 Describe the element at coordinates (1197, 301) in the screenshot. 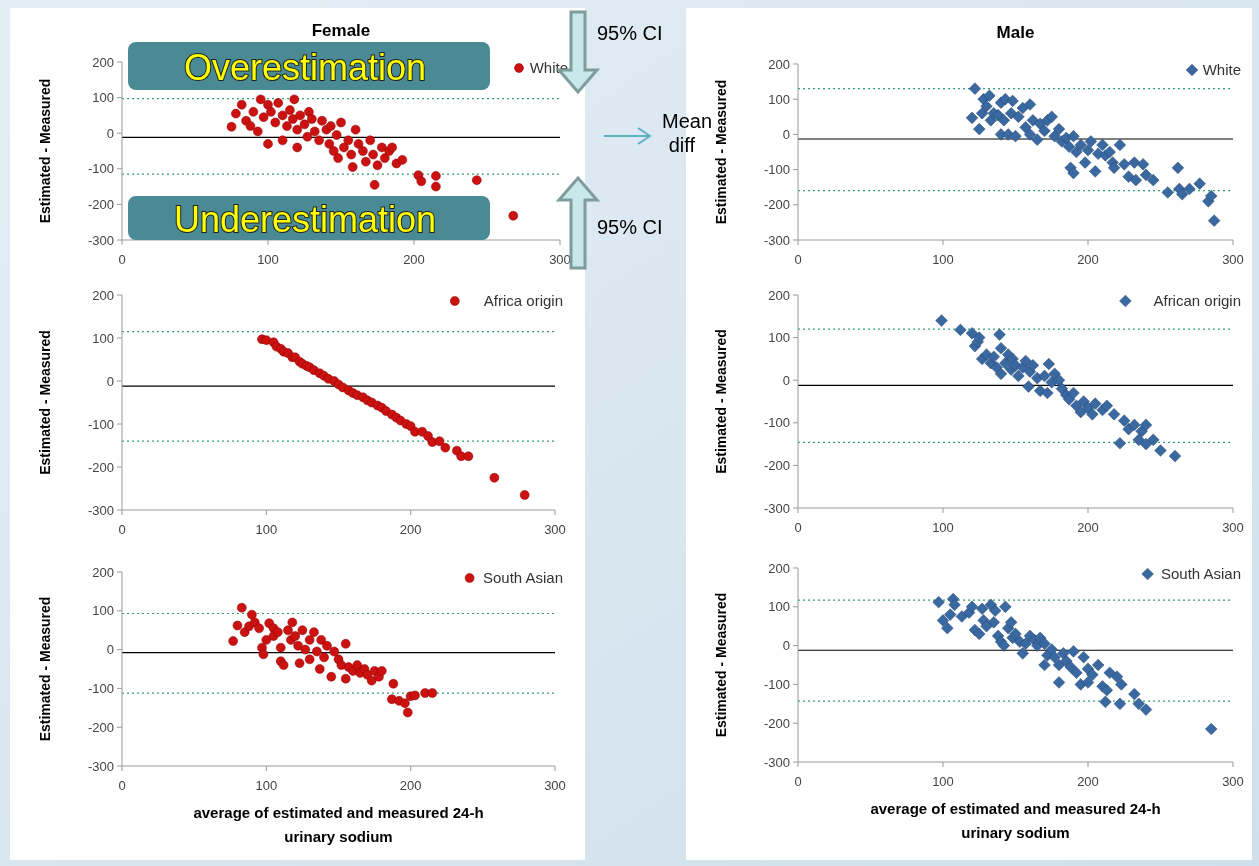

I see `legend-label: African origin` at that location.